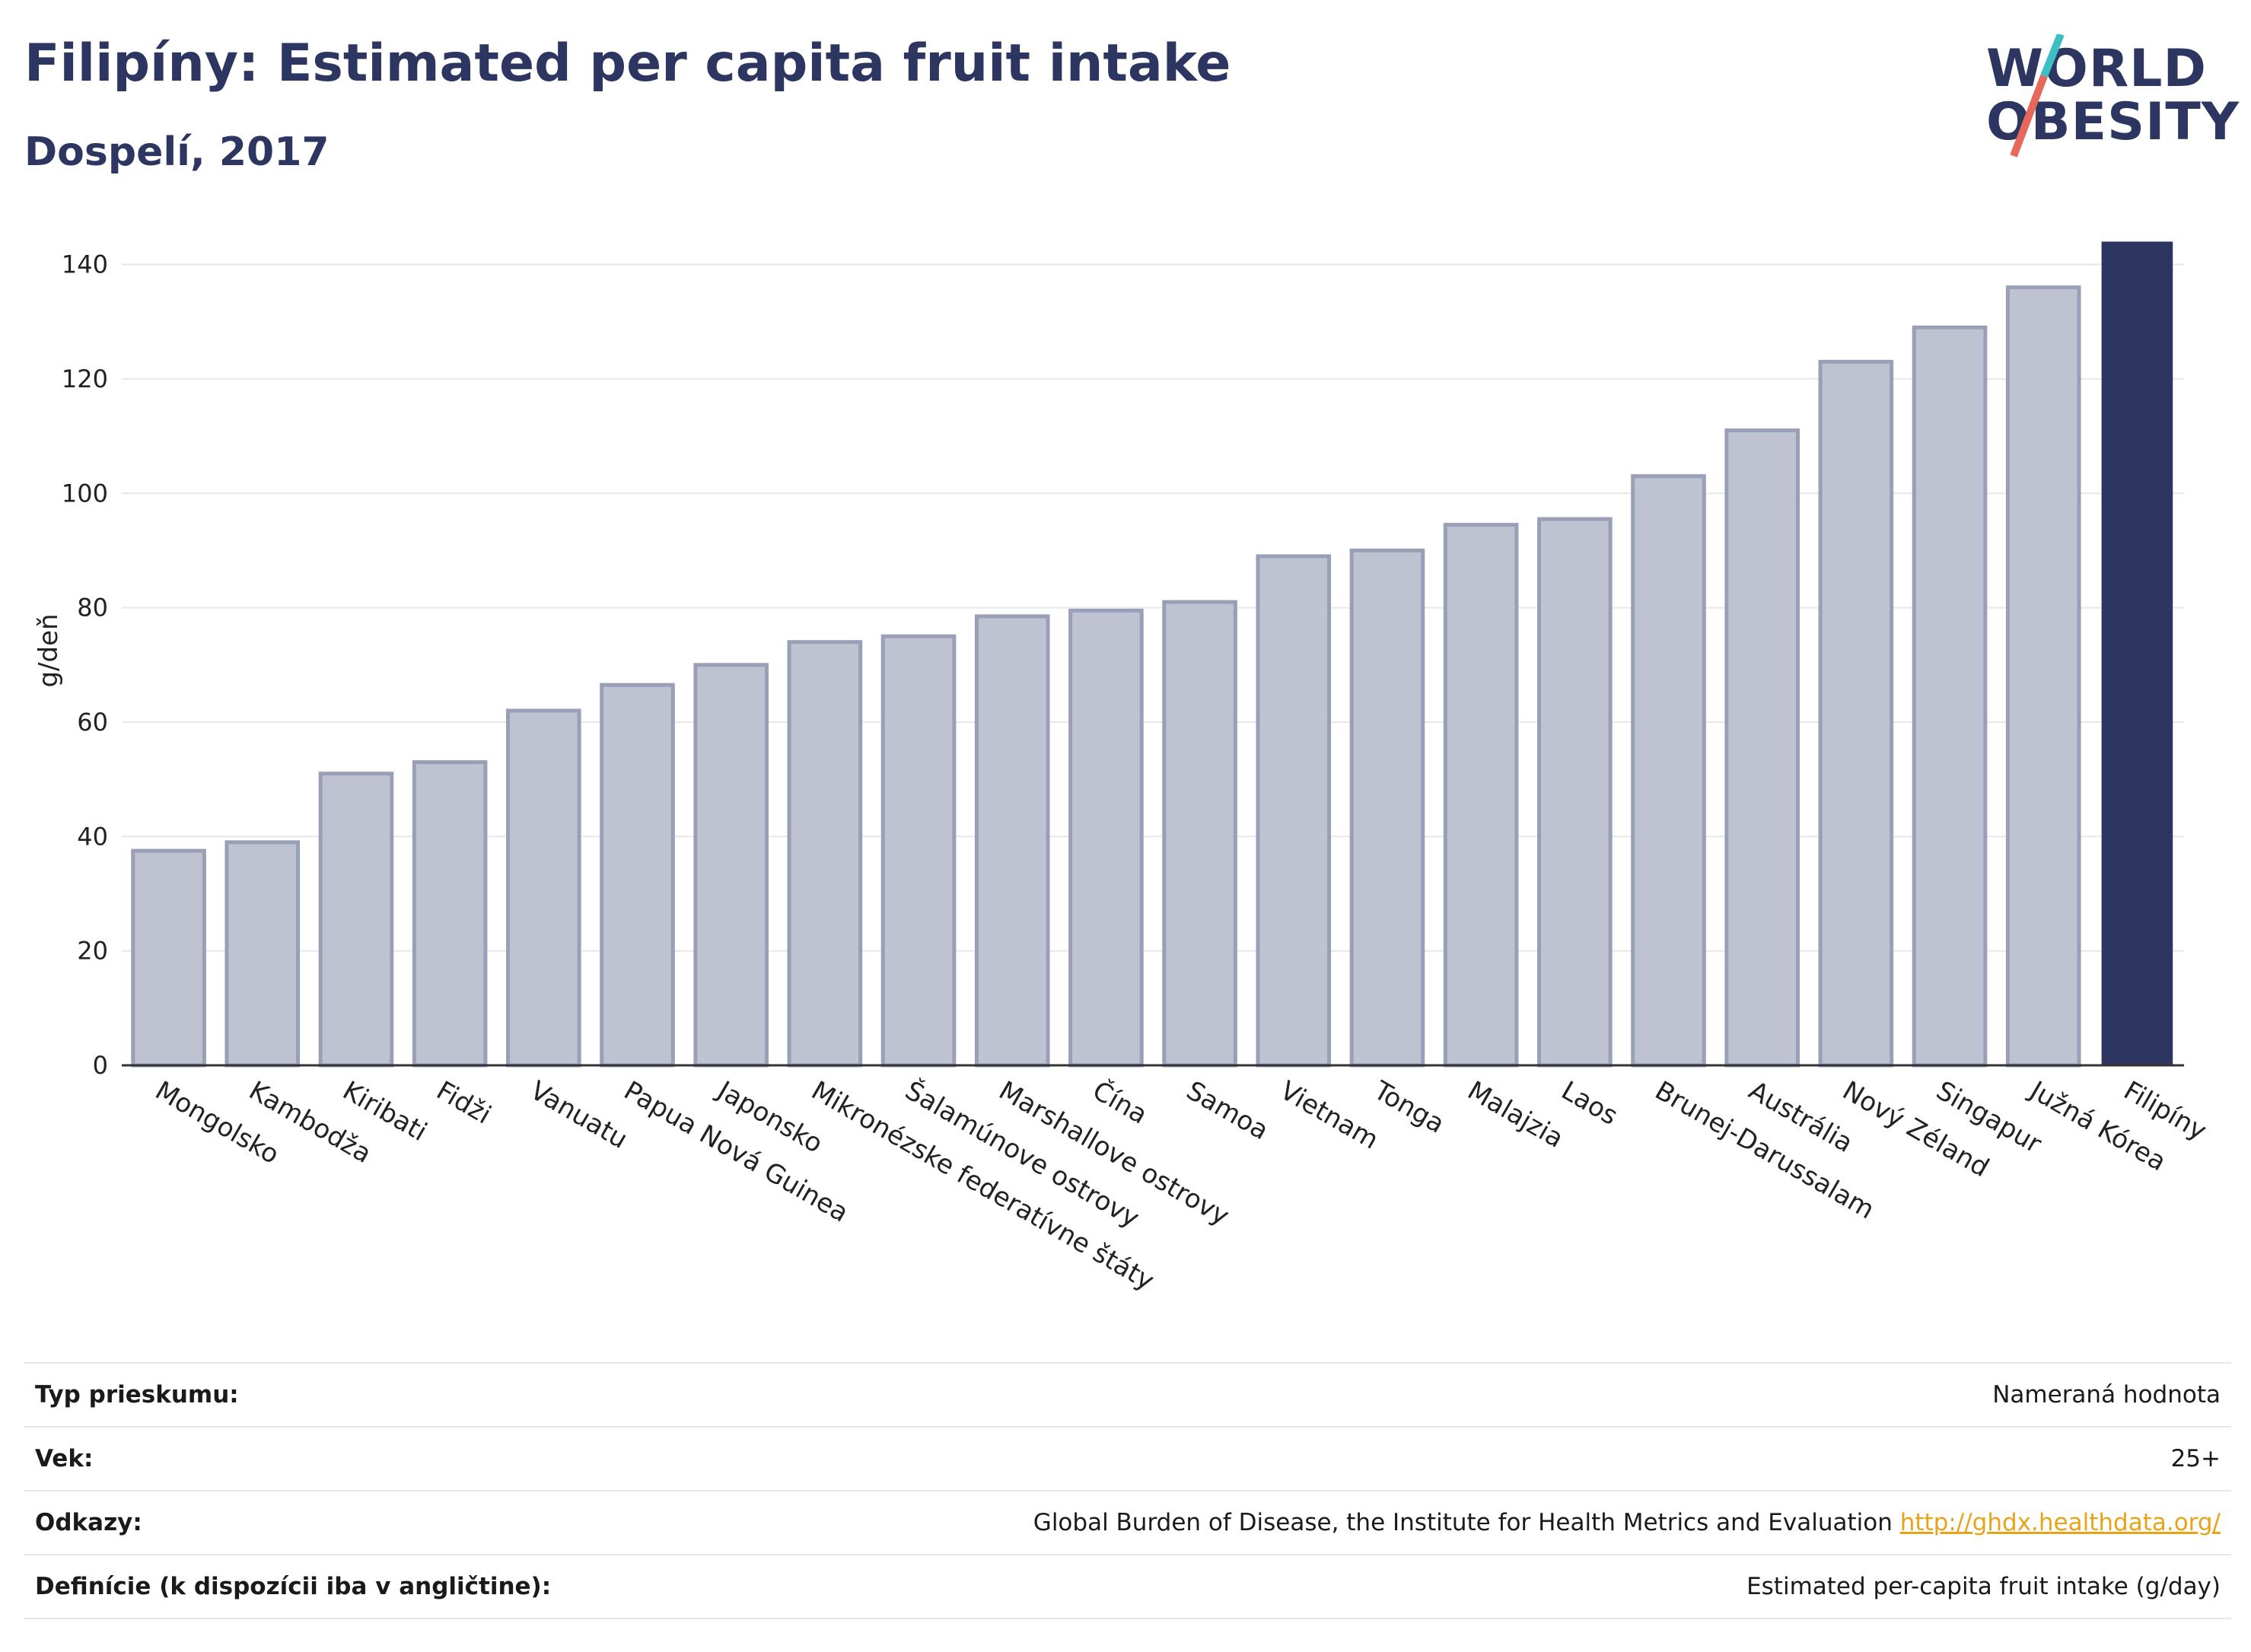 The height and width of the screenshot is (1652, 2251). What do you see at coordinates (92, 608) in the screenshot?
I see `y-tick-label: 80` at bounding box center [92, 608].